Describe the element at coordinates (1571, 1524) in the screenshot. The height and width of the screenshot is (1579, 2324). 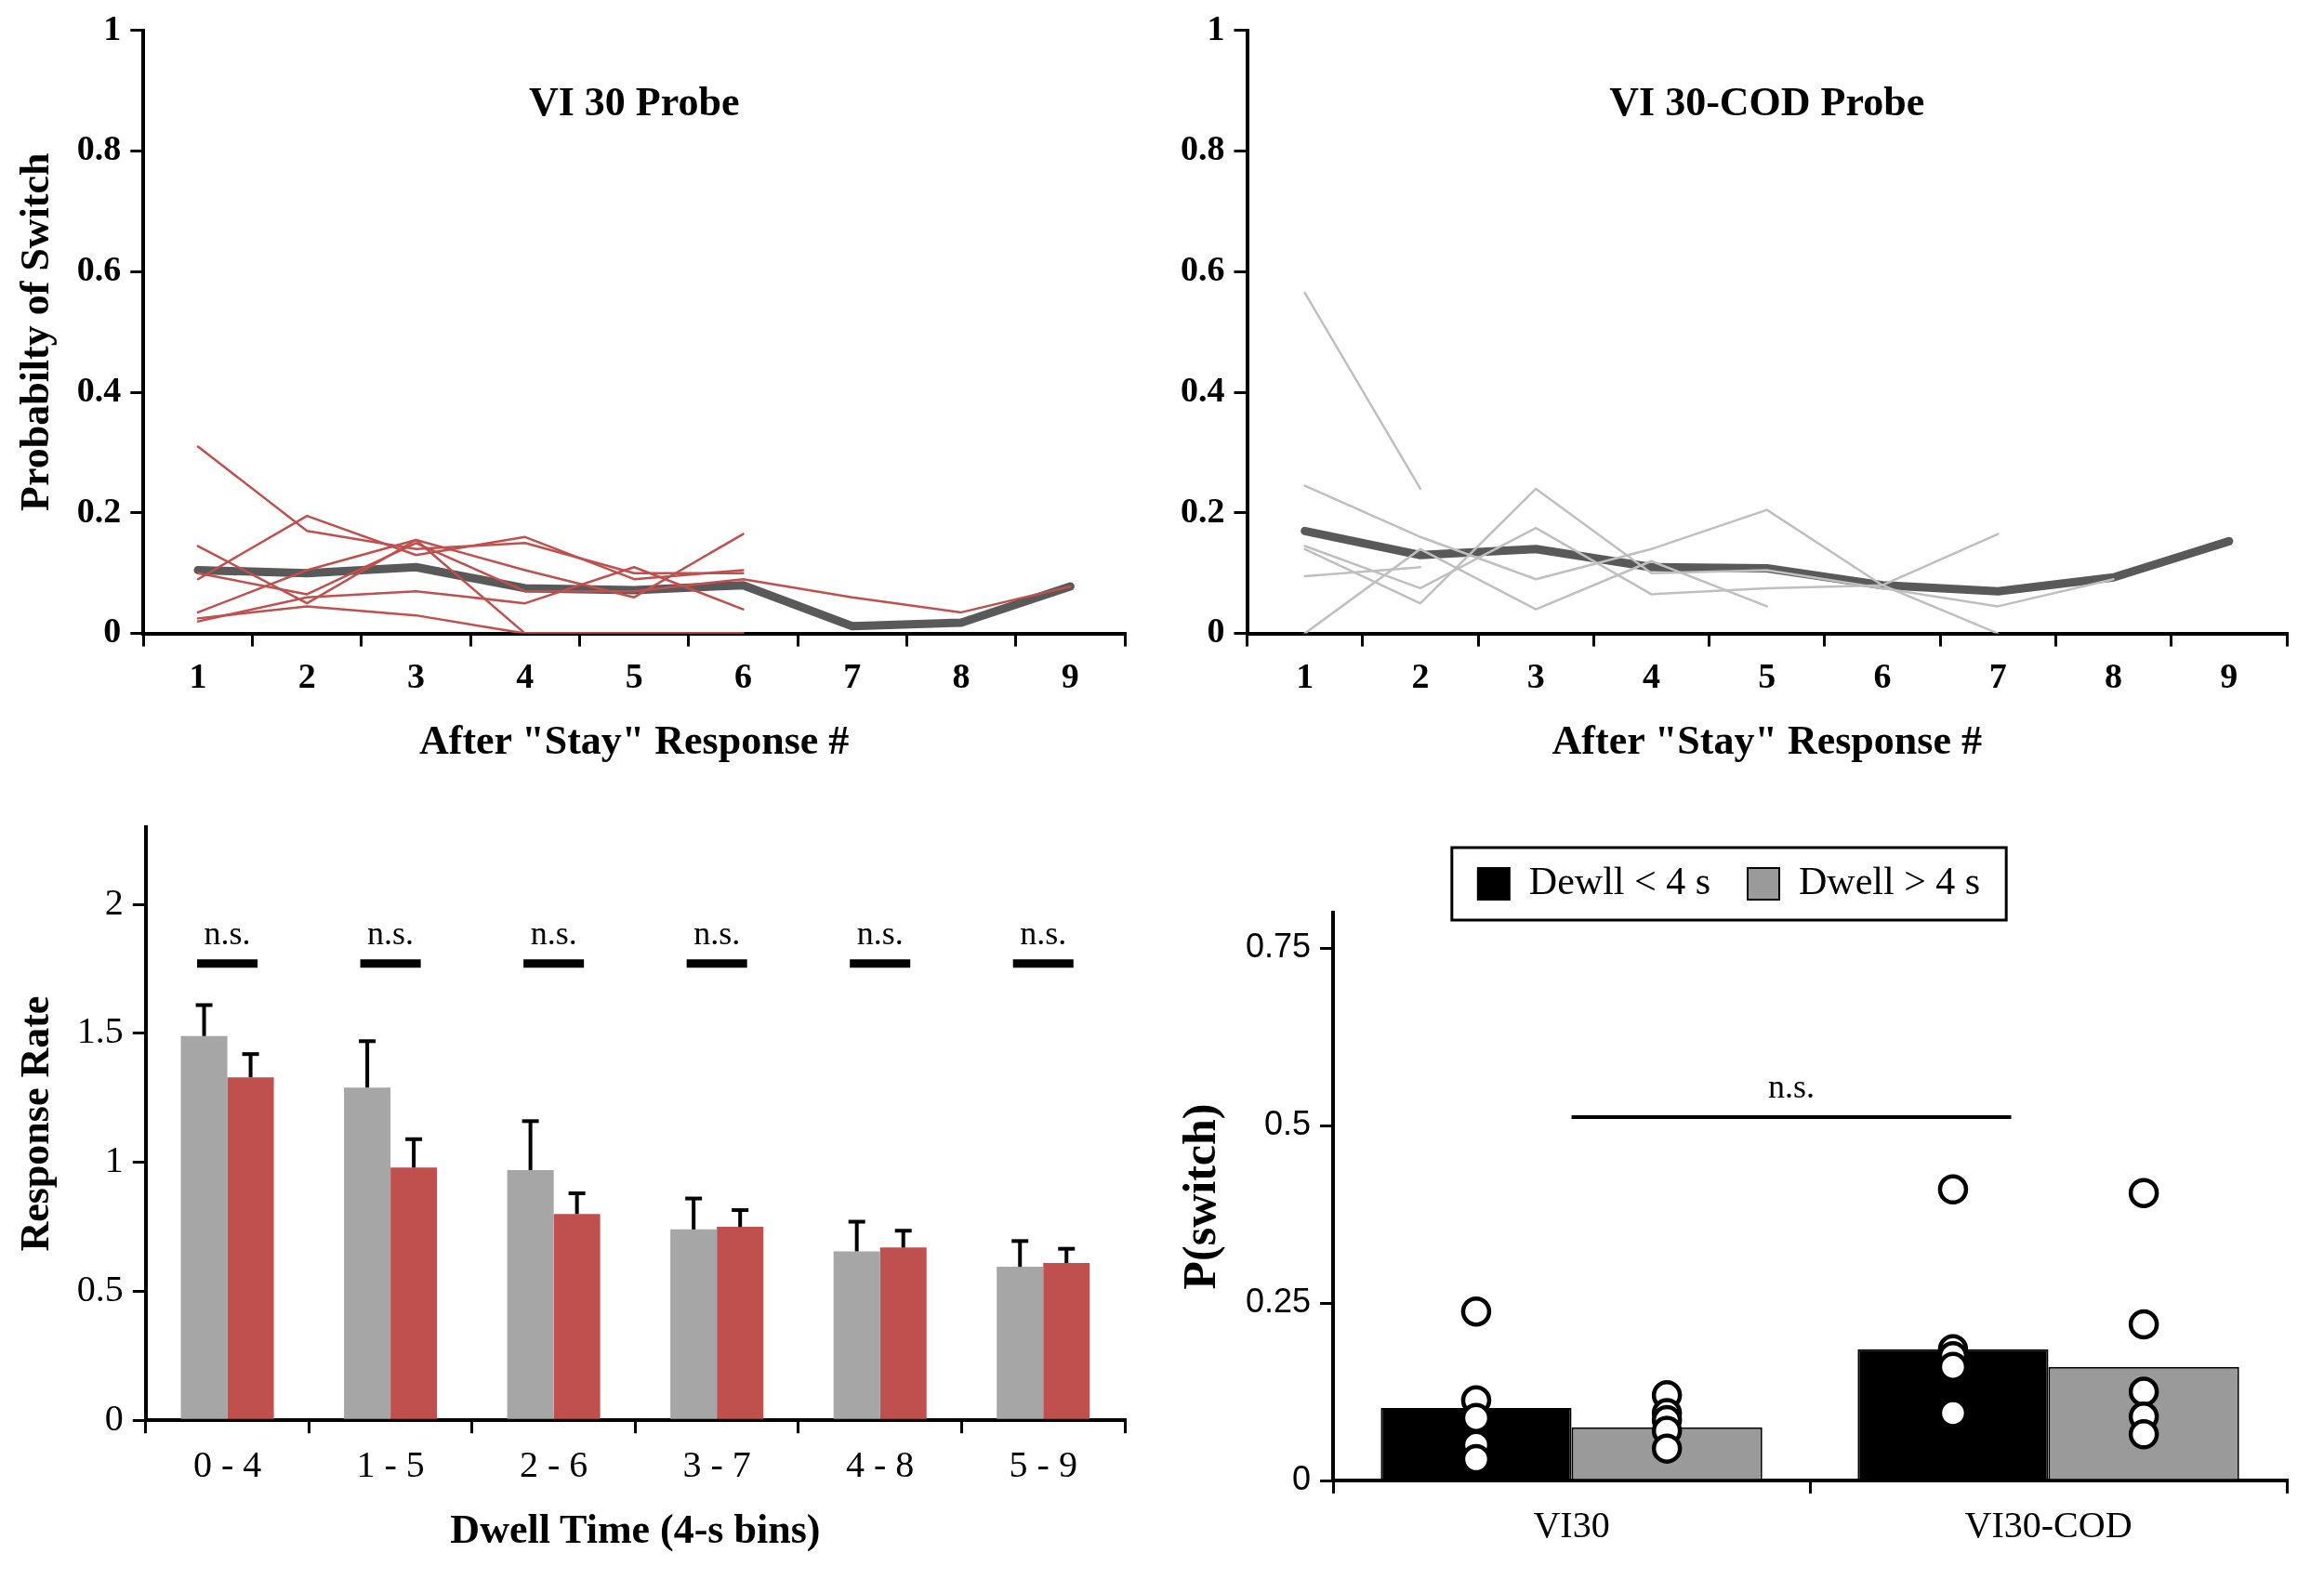
I see `x-tick-label: VI30` at that location.